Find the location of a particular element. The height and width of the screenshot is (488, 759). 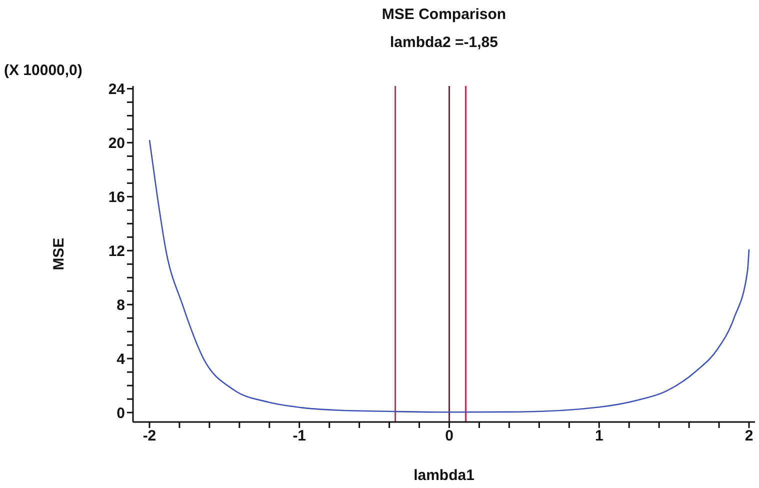

x-axis-title: lambda1 is located at coordinates (444, 475).